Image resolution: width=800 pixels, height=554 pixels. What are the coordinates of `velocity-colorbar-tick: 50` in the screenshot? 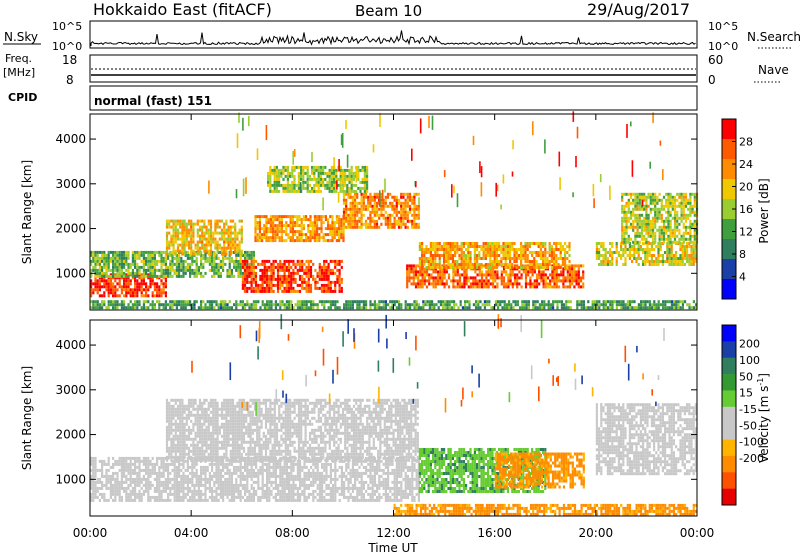 It's located at (746, 376).